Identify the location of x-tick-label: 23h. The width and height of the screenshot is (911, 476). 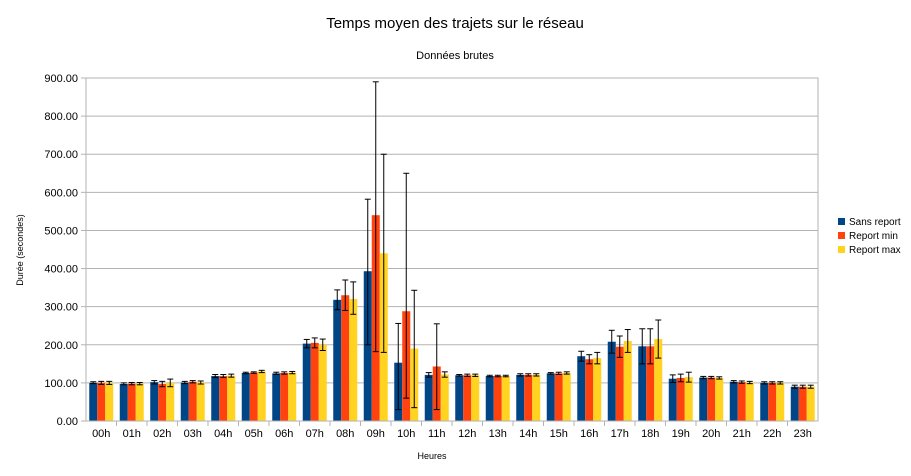
(803, 434).